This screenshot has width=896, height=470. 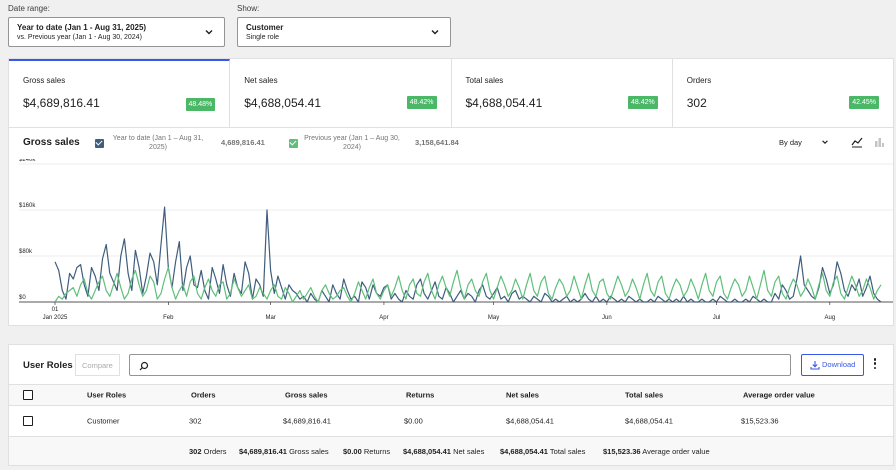 What do you see at coordinates (55, 310) in the screenshot?
I see `x-tick-label: 01` at bounding box center [55, 310].